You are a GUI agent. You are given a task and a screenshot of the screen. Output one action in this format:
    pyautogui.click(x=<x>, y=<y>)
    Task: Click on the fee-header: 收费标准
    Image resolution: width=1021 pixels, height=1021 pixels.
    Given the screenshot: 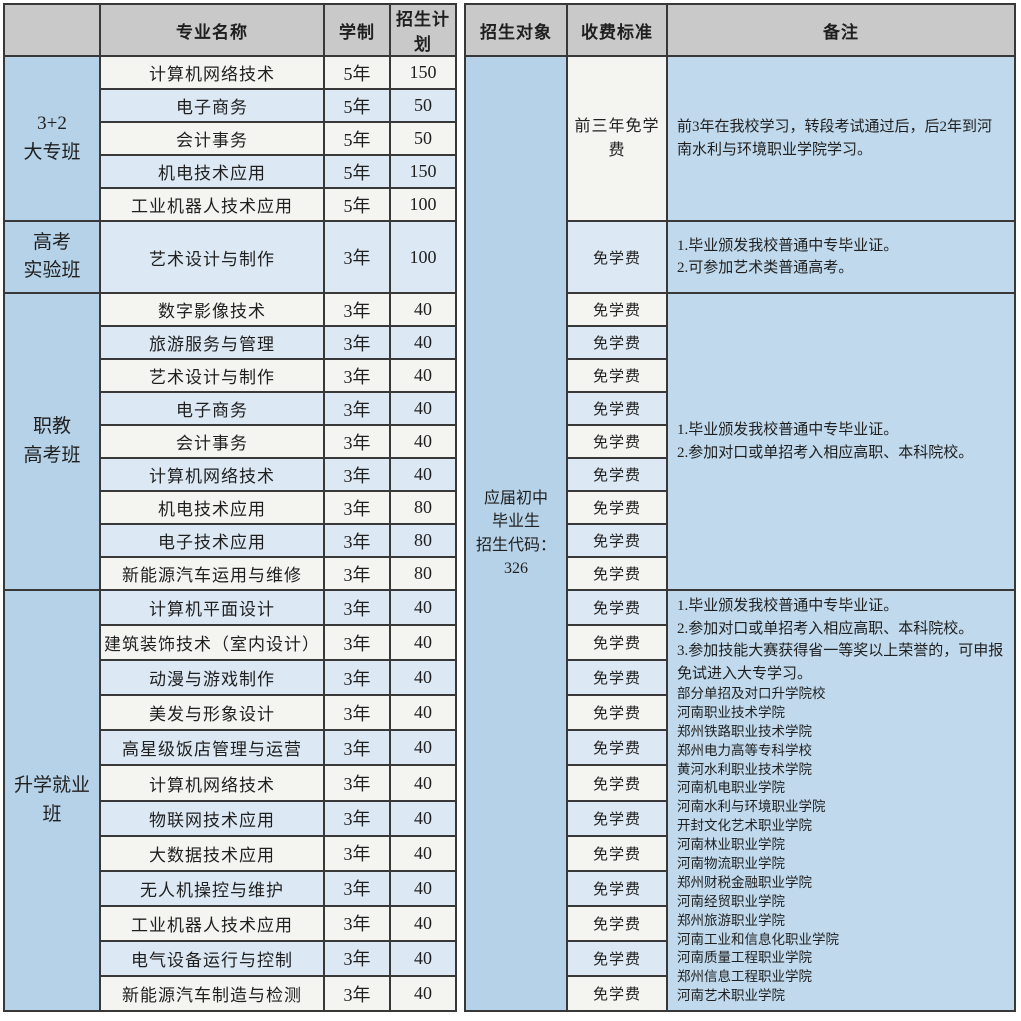 What is the action you would take?
    pyautogui.click(x=617, y=30)
    